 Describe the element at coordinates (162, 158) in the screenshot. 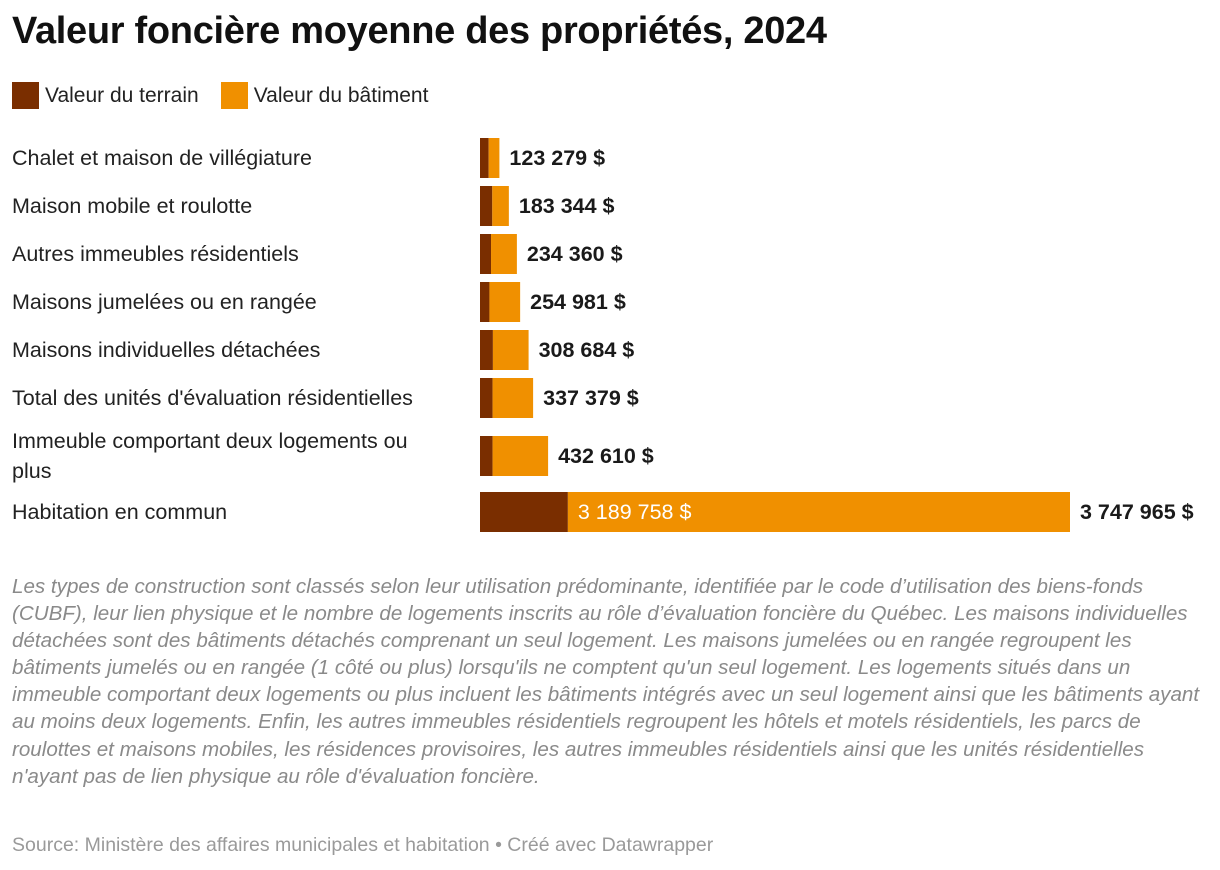

I see `category-label: Chalet et maison de villégiature` at that location.